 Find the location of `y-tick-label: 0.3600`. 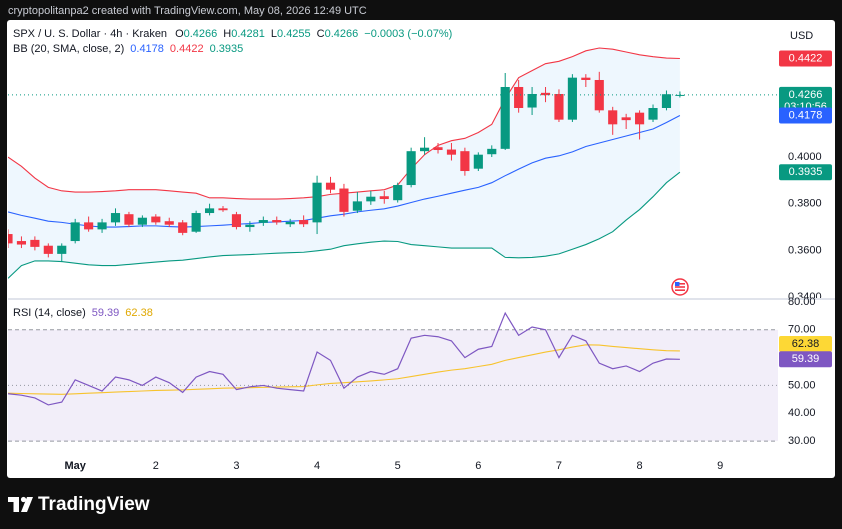

y-tick-label: 0.3600 is located at coordinates (805, 250).